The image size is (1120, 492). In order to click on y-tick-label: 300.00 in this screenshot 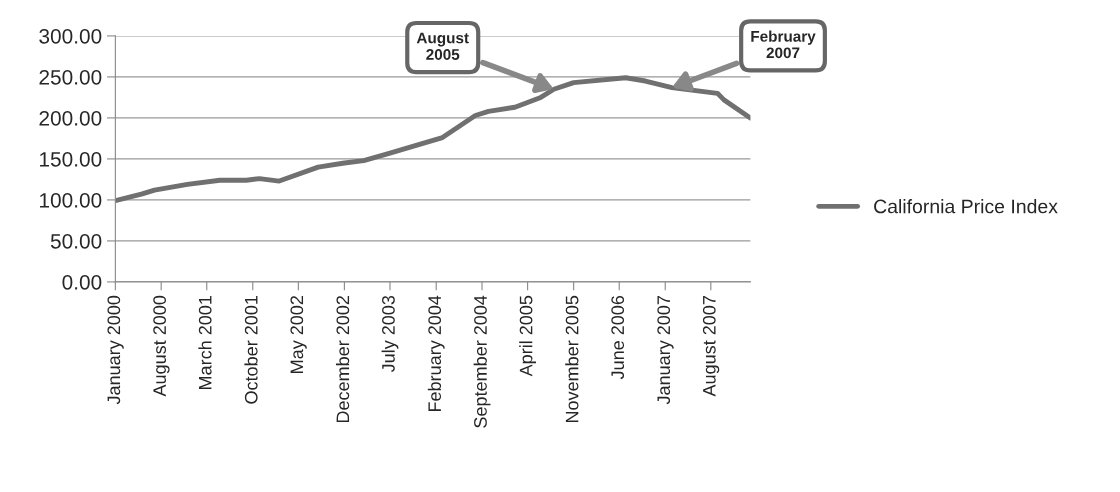, I will do `click(70, 36)`.